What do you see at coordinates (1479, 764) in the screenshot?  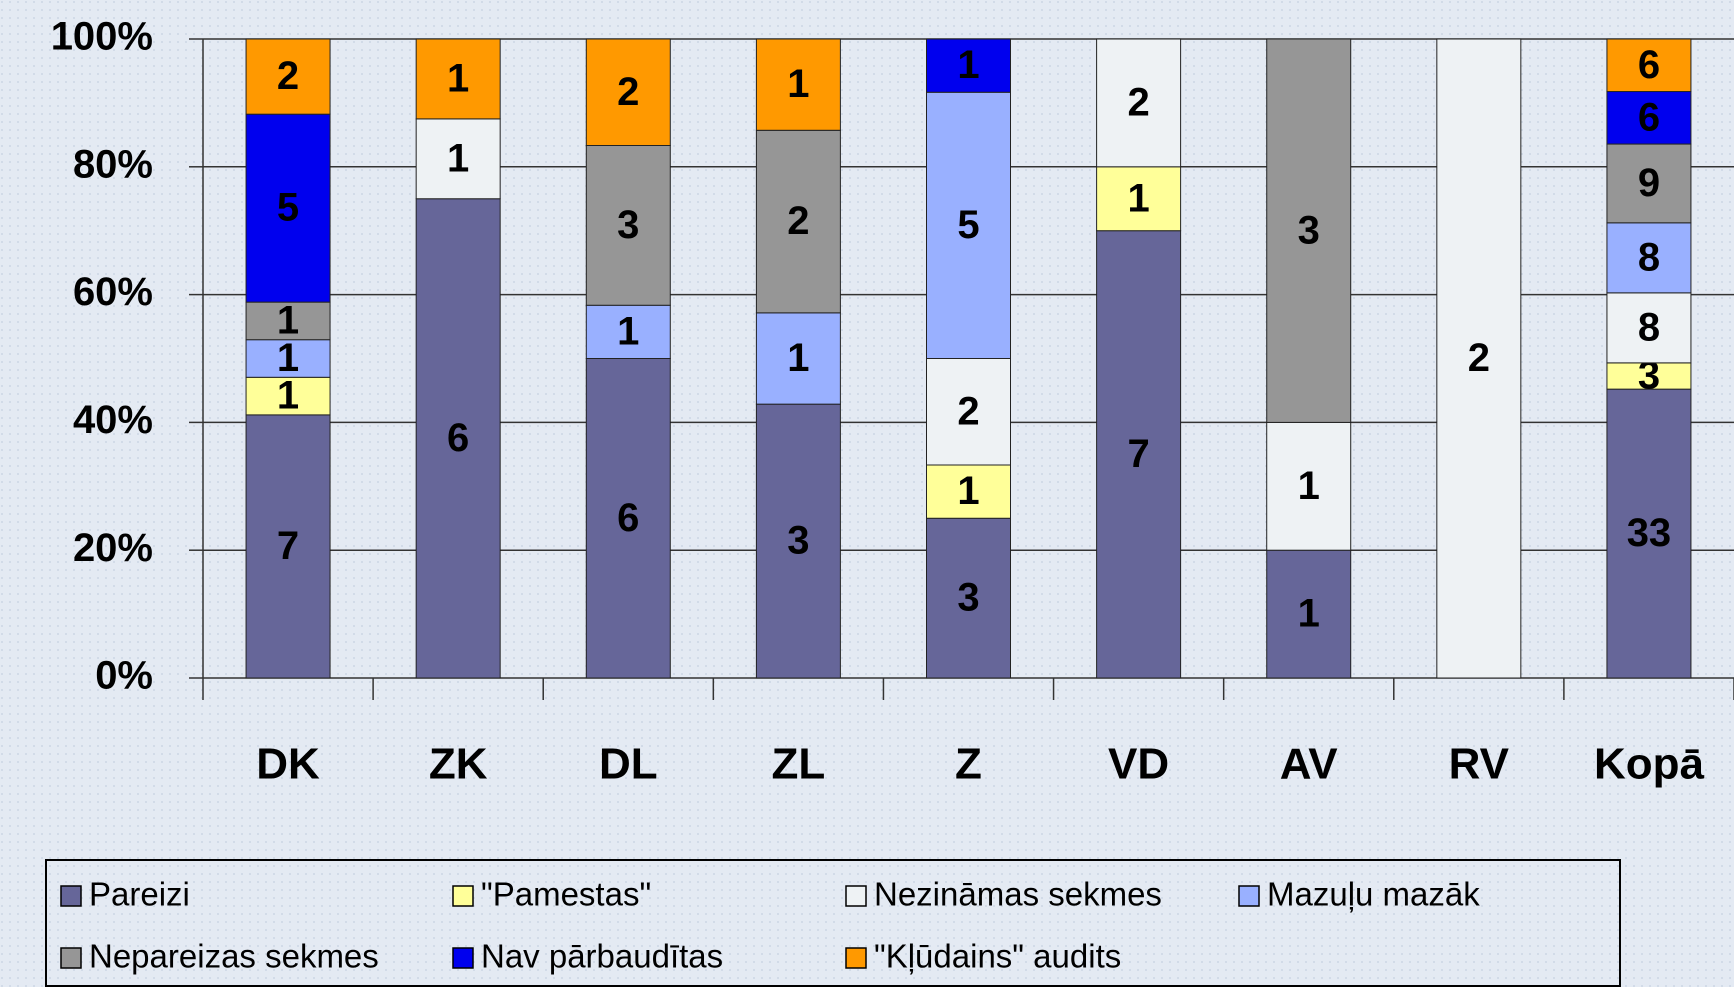 I see `x-tick-label: RV` at bounding box center [1479, 764].